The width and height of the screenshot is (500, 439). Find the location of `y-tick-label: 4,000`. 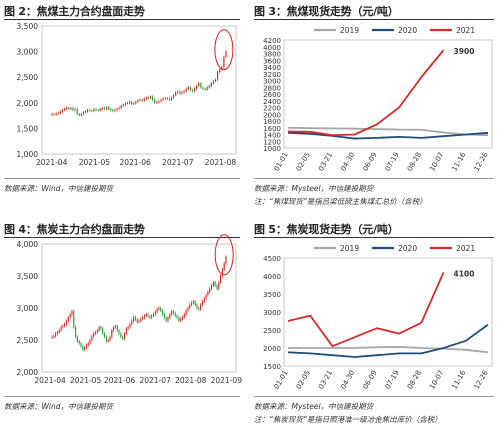

y-tick-label: 4,000 is located at coordinates (28, 244).